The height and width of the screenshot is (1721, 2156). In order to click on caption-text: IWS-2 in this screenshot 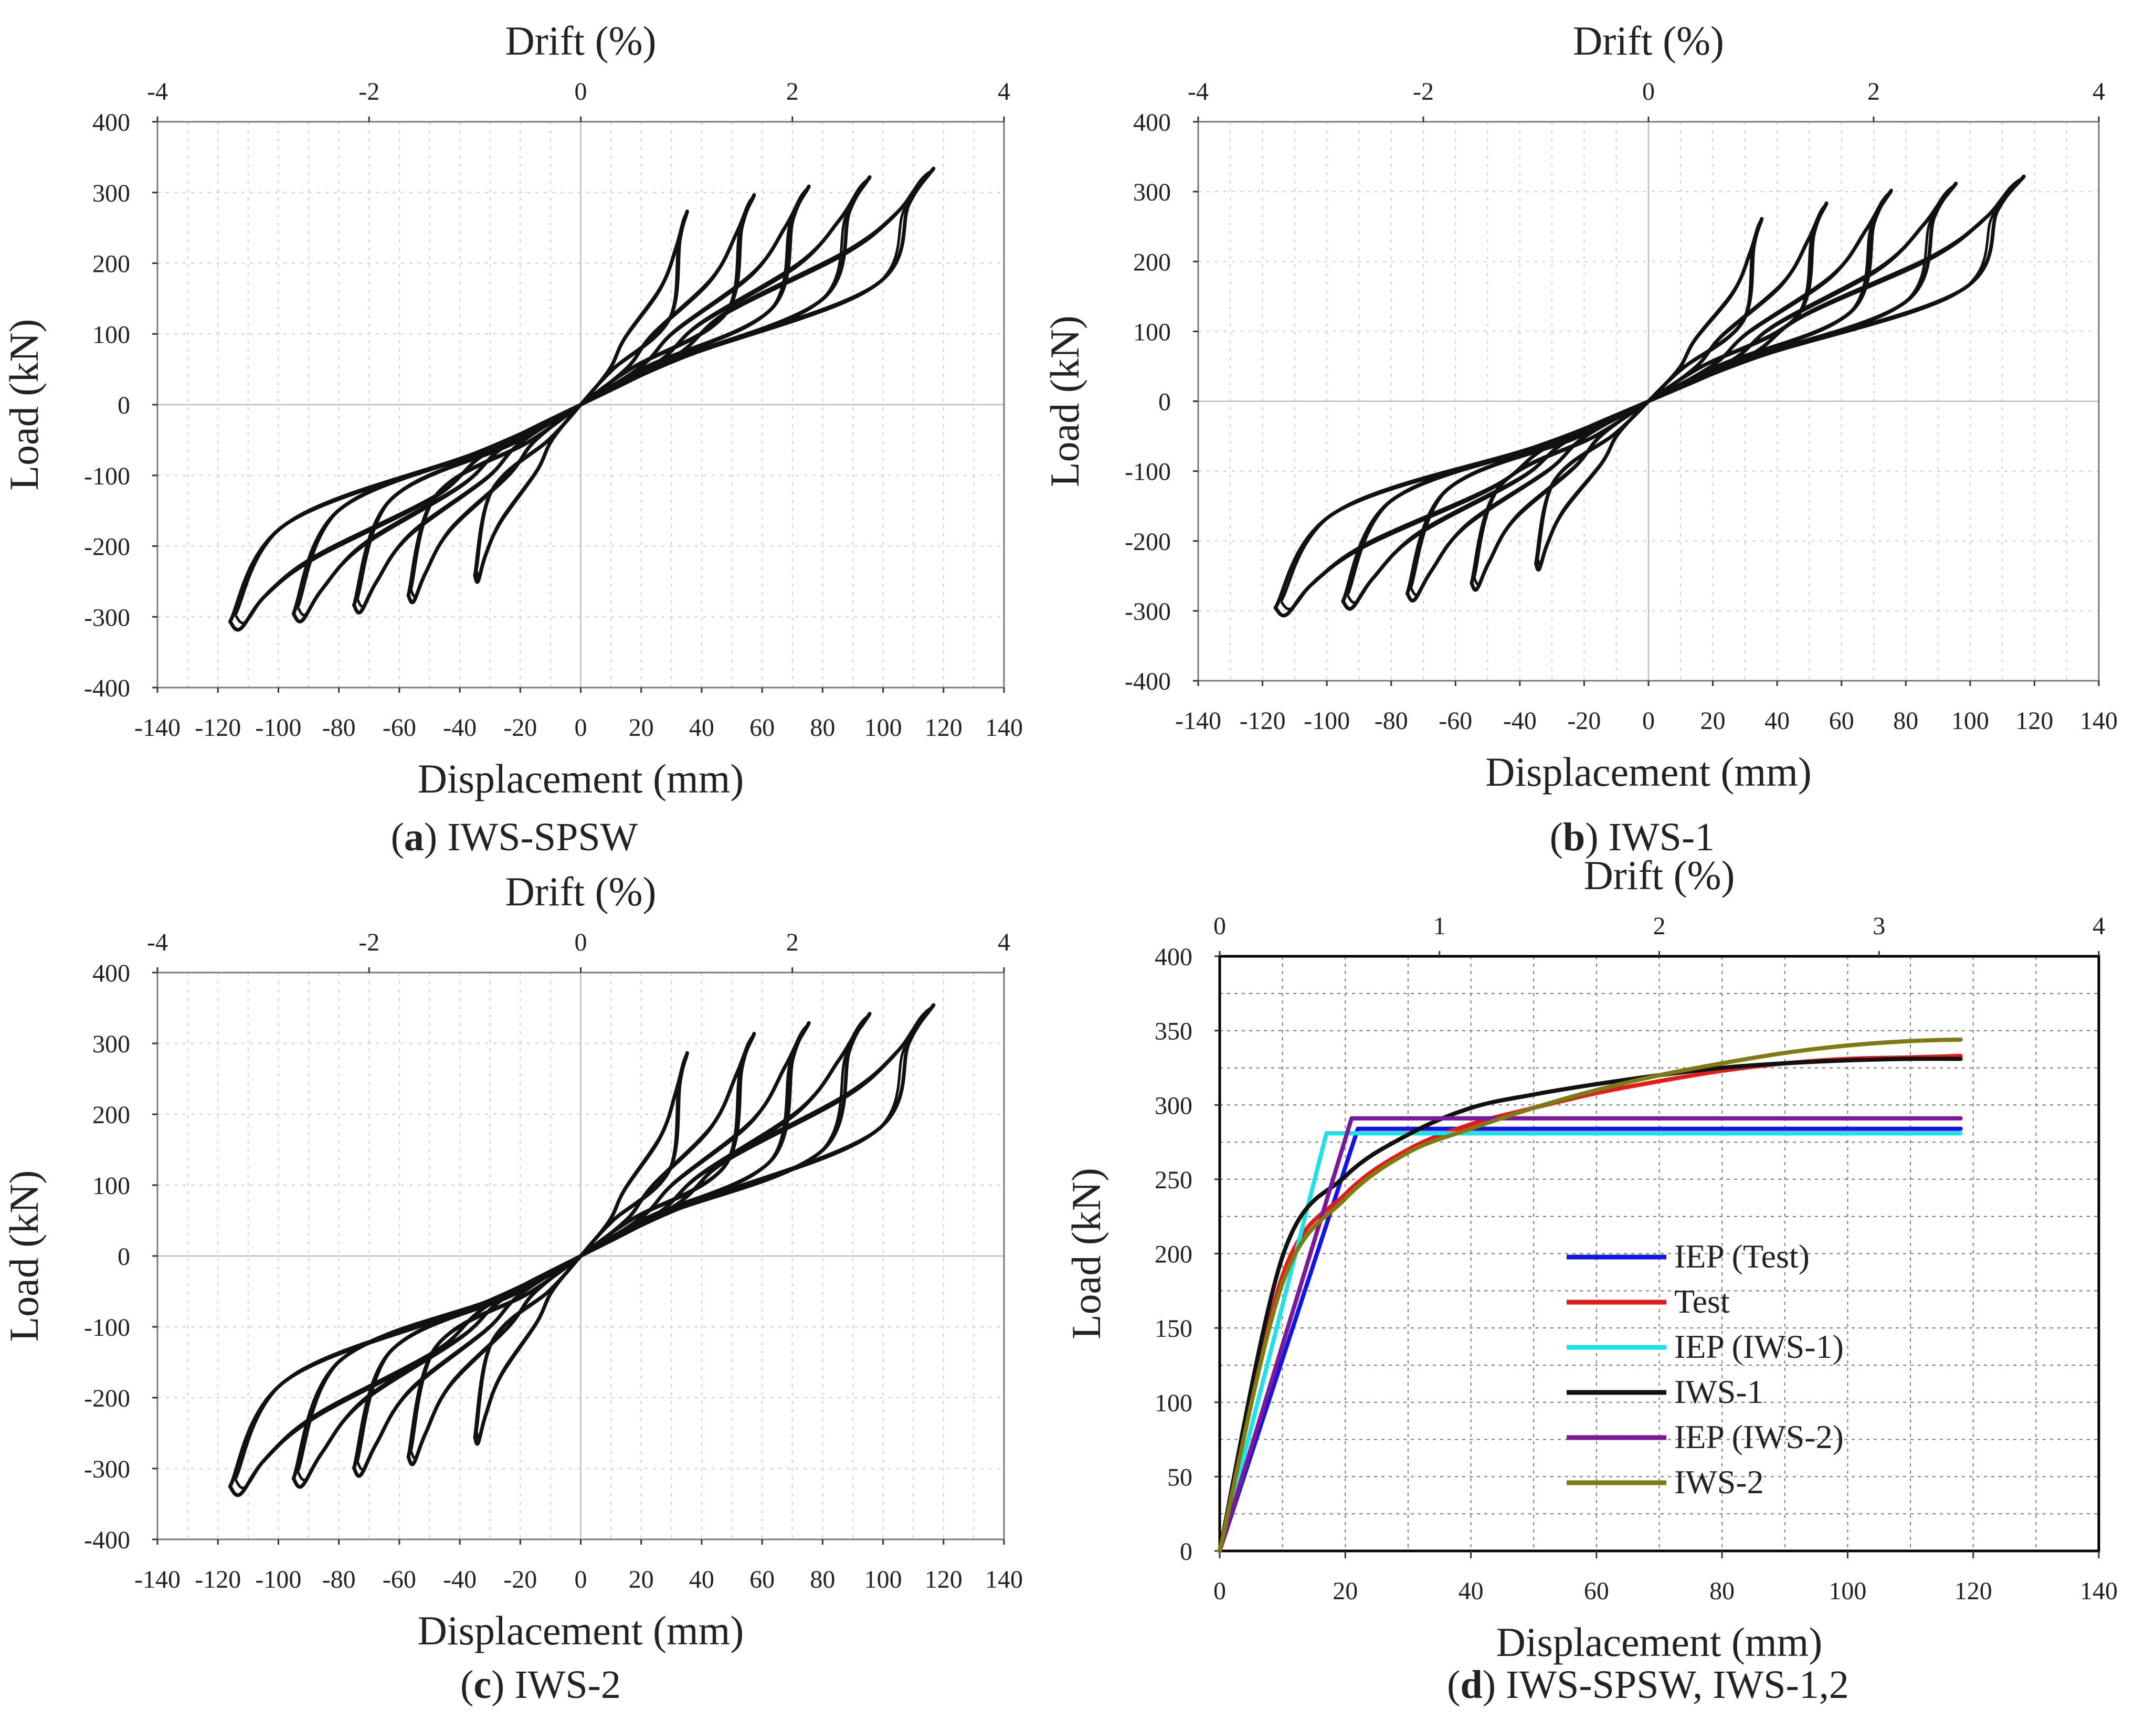, I will do `click(562, 1685)`.